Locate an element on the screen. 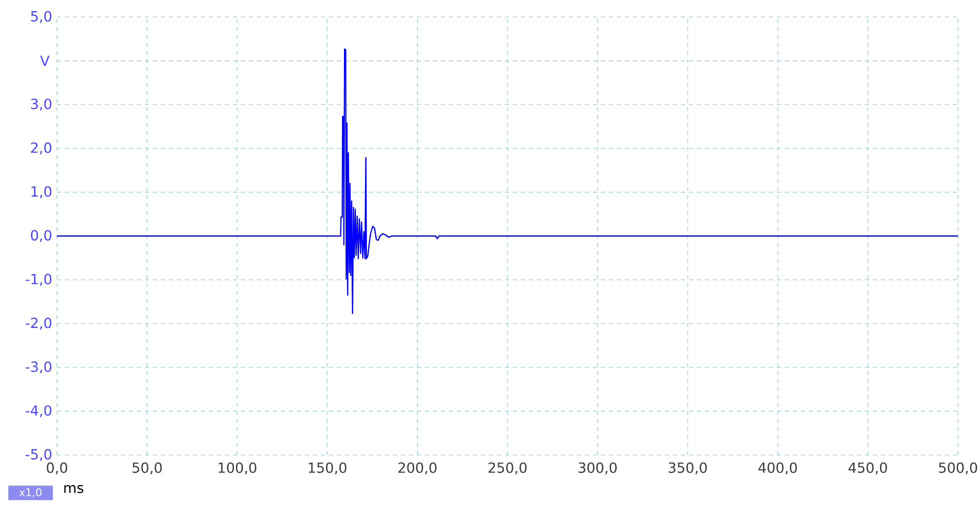  y-tick-label: -1,0 is located at coordinates (39, 280).